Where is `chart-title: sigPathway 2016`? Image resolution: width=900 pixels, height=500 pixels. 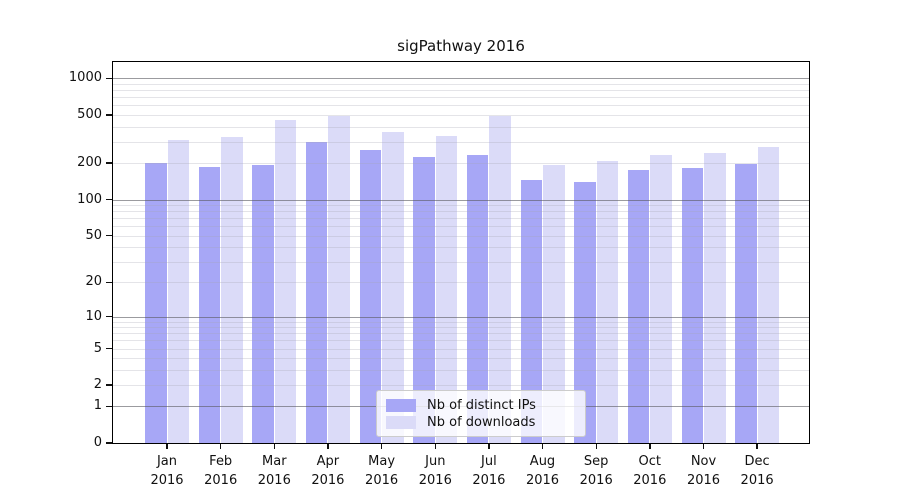
chart-title: sigPathway 2016 is located at coordinates (461, 46).